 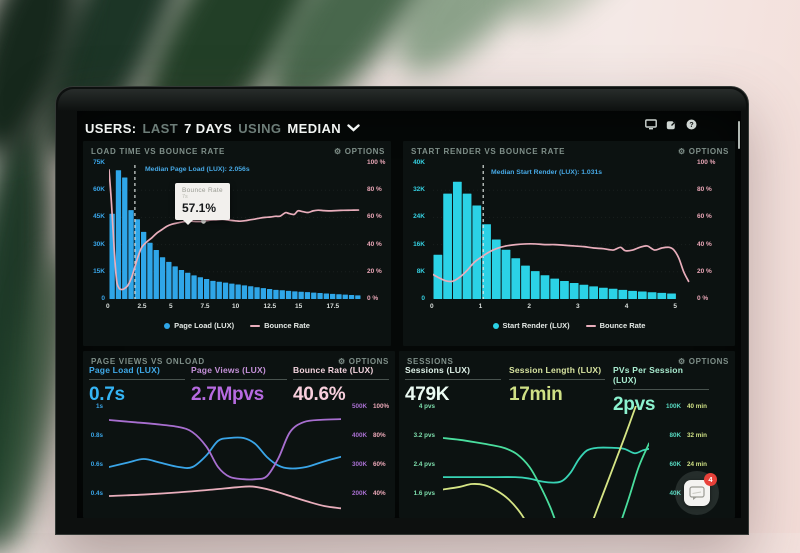 What do you see at coordinates (236, 306) in the screenshot?
I see `x-axis-label: 10` at bounding box center [236, 306].